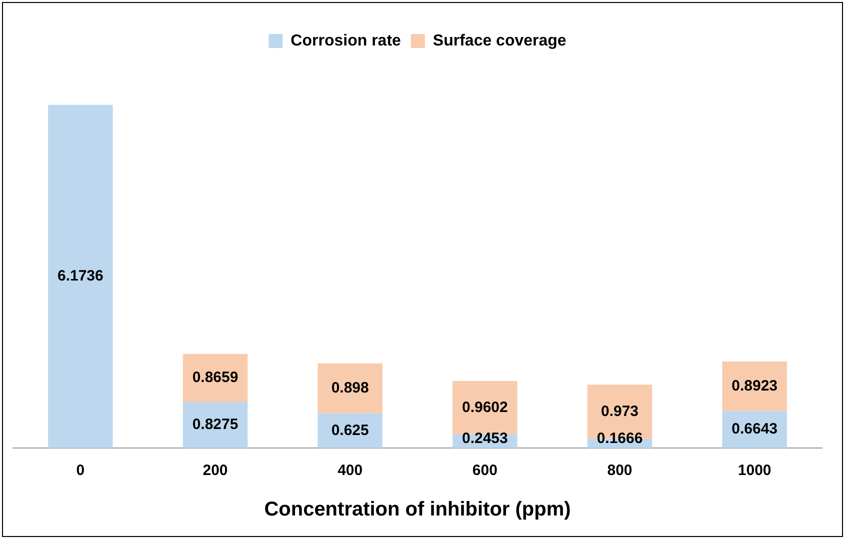  What do you see at coordinates (350, 471) in the screenshot?
I see `x-tick-label: 400` at bounding box center [350, 471].